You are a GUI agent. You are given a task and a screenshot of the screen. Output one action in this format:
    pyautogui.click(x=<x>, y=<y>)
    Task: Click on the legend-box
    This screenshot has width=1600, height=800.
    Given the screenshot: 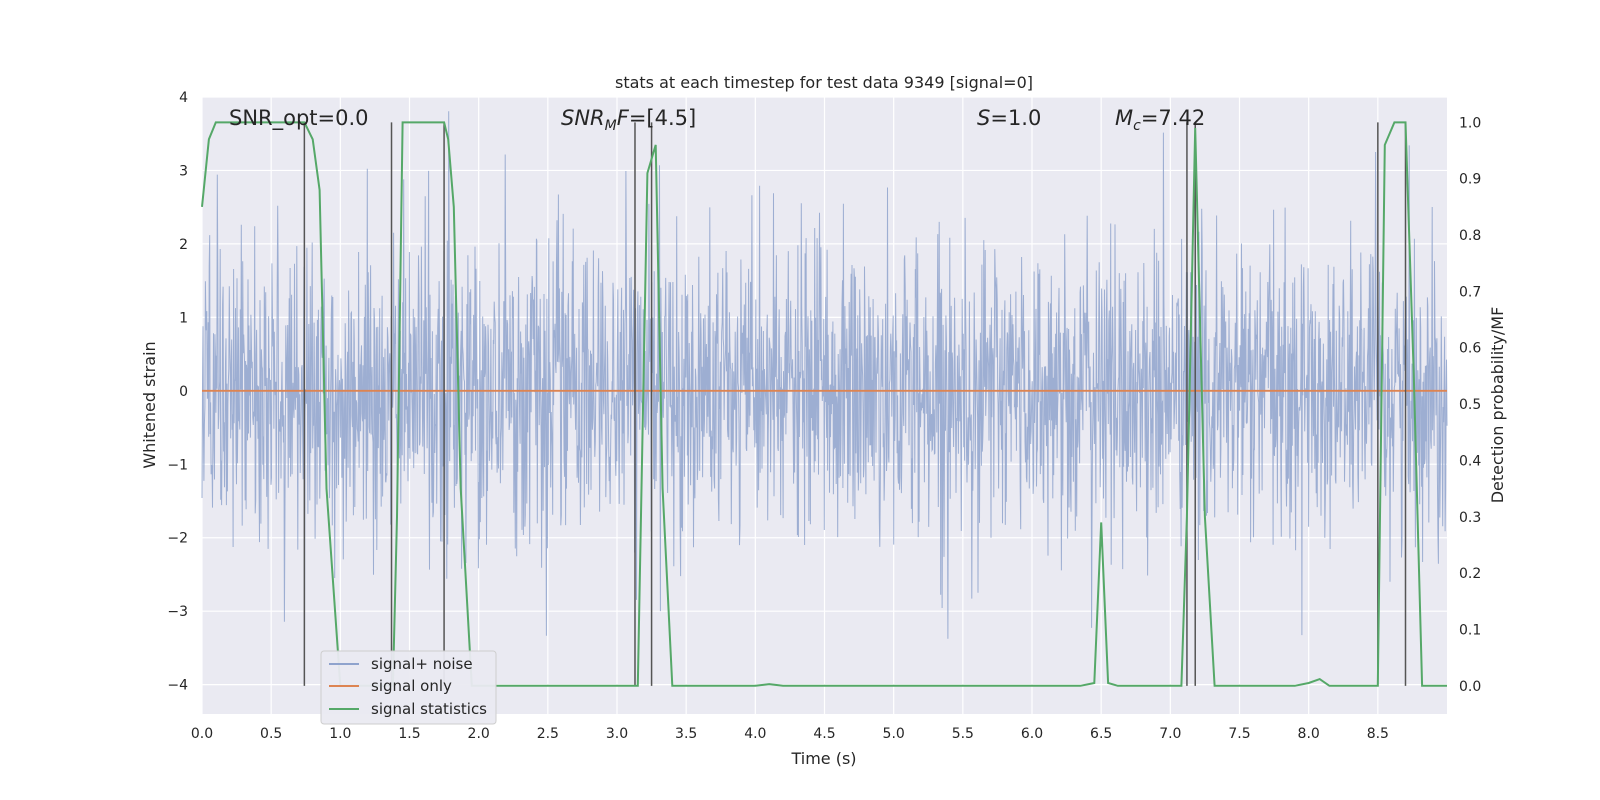 What is the action you would take?
    pyautogui.click(x=408, y=687)
    